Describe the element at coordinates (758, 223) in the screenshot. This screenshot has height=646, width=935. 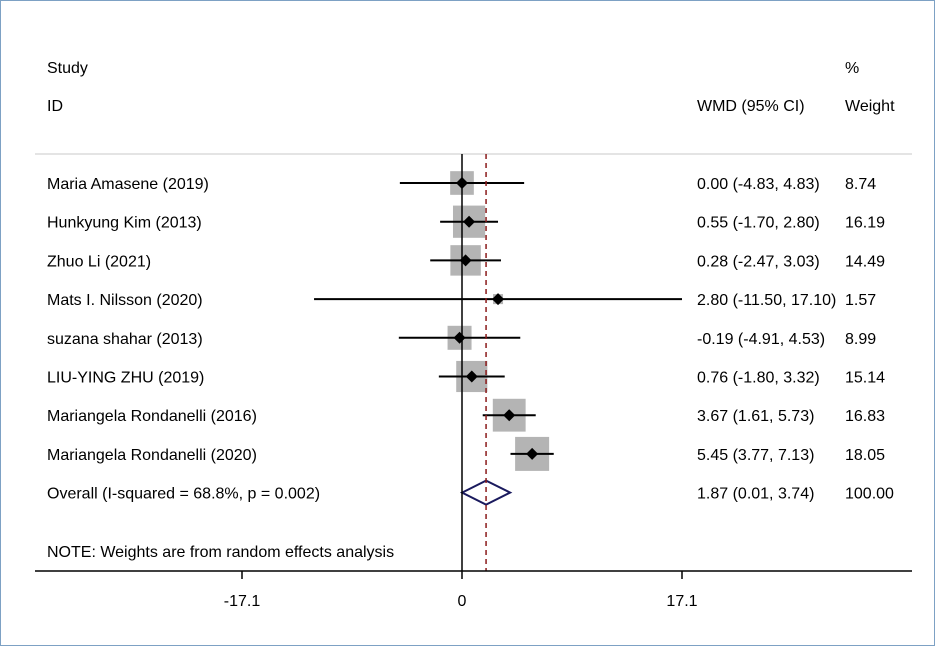
I see `study-ci-text: 0.55 (-1.70, 2.80)` at that location.